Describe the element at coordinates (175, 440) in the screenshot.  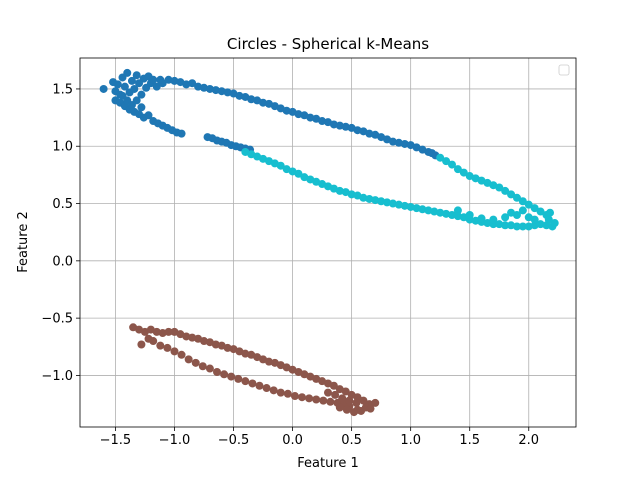
I see `x-tick-label: −1.0` at that location.